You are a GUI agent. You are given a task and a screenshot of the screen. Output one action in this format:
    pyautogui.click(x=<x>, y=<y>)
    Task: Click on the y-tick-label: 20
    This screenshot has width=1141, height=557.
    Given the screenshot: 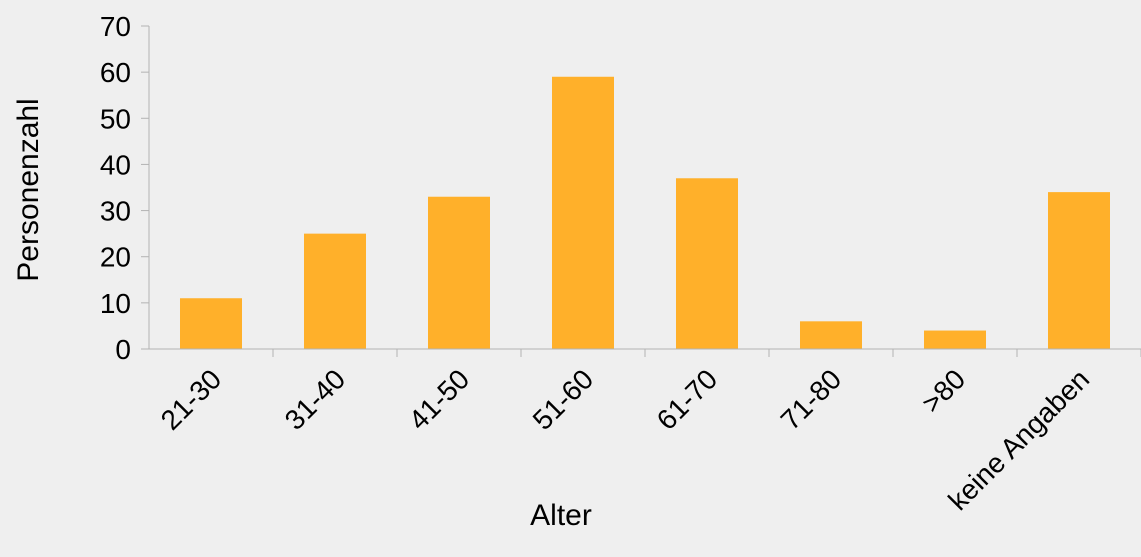 What is the action you would take?
    pyautogui.click(x=115, y=257)
    